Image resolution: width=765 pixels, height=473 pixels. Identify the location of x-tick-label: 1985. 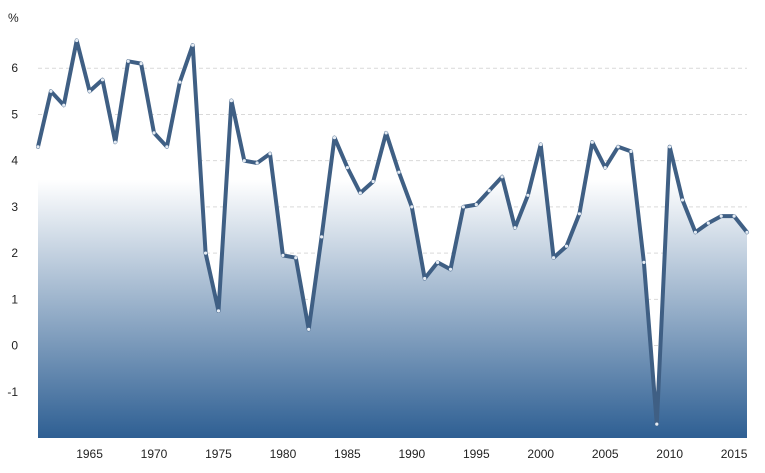
(347, 454).